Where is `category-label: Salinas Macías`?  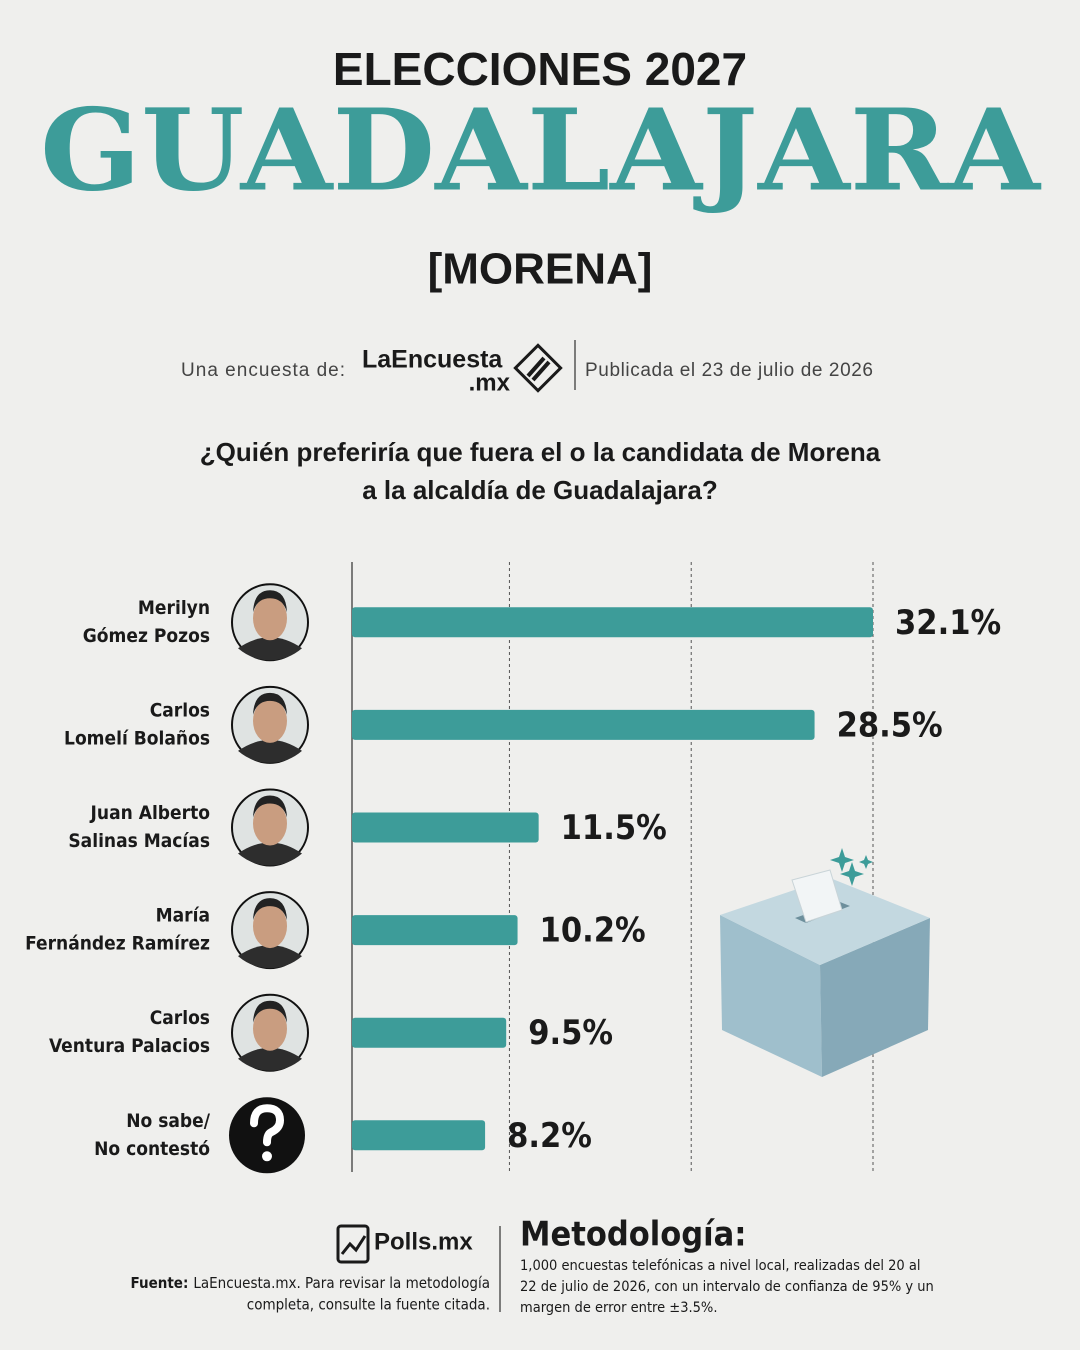 category-label: Salinas Macías is located at coordinates (139, 841).